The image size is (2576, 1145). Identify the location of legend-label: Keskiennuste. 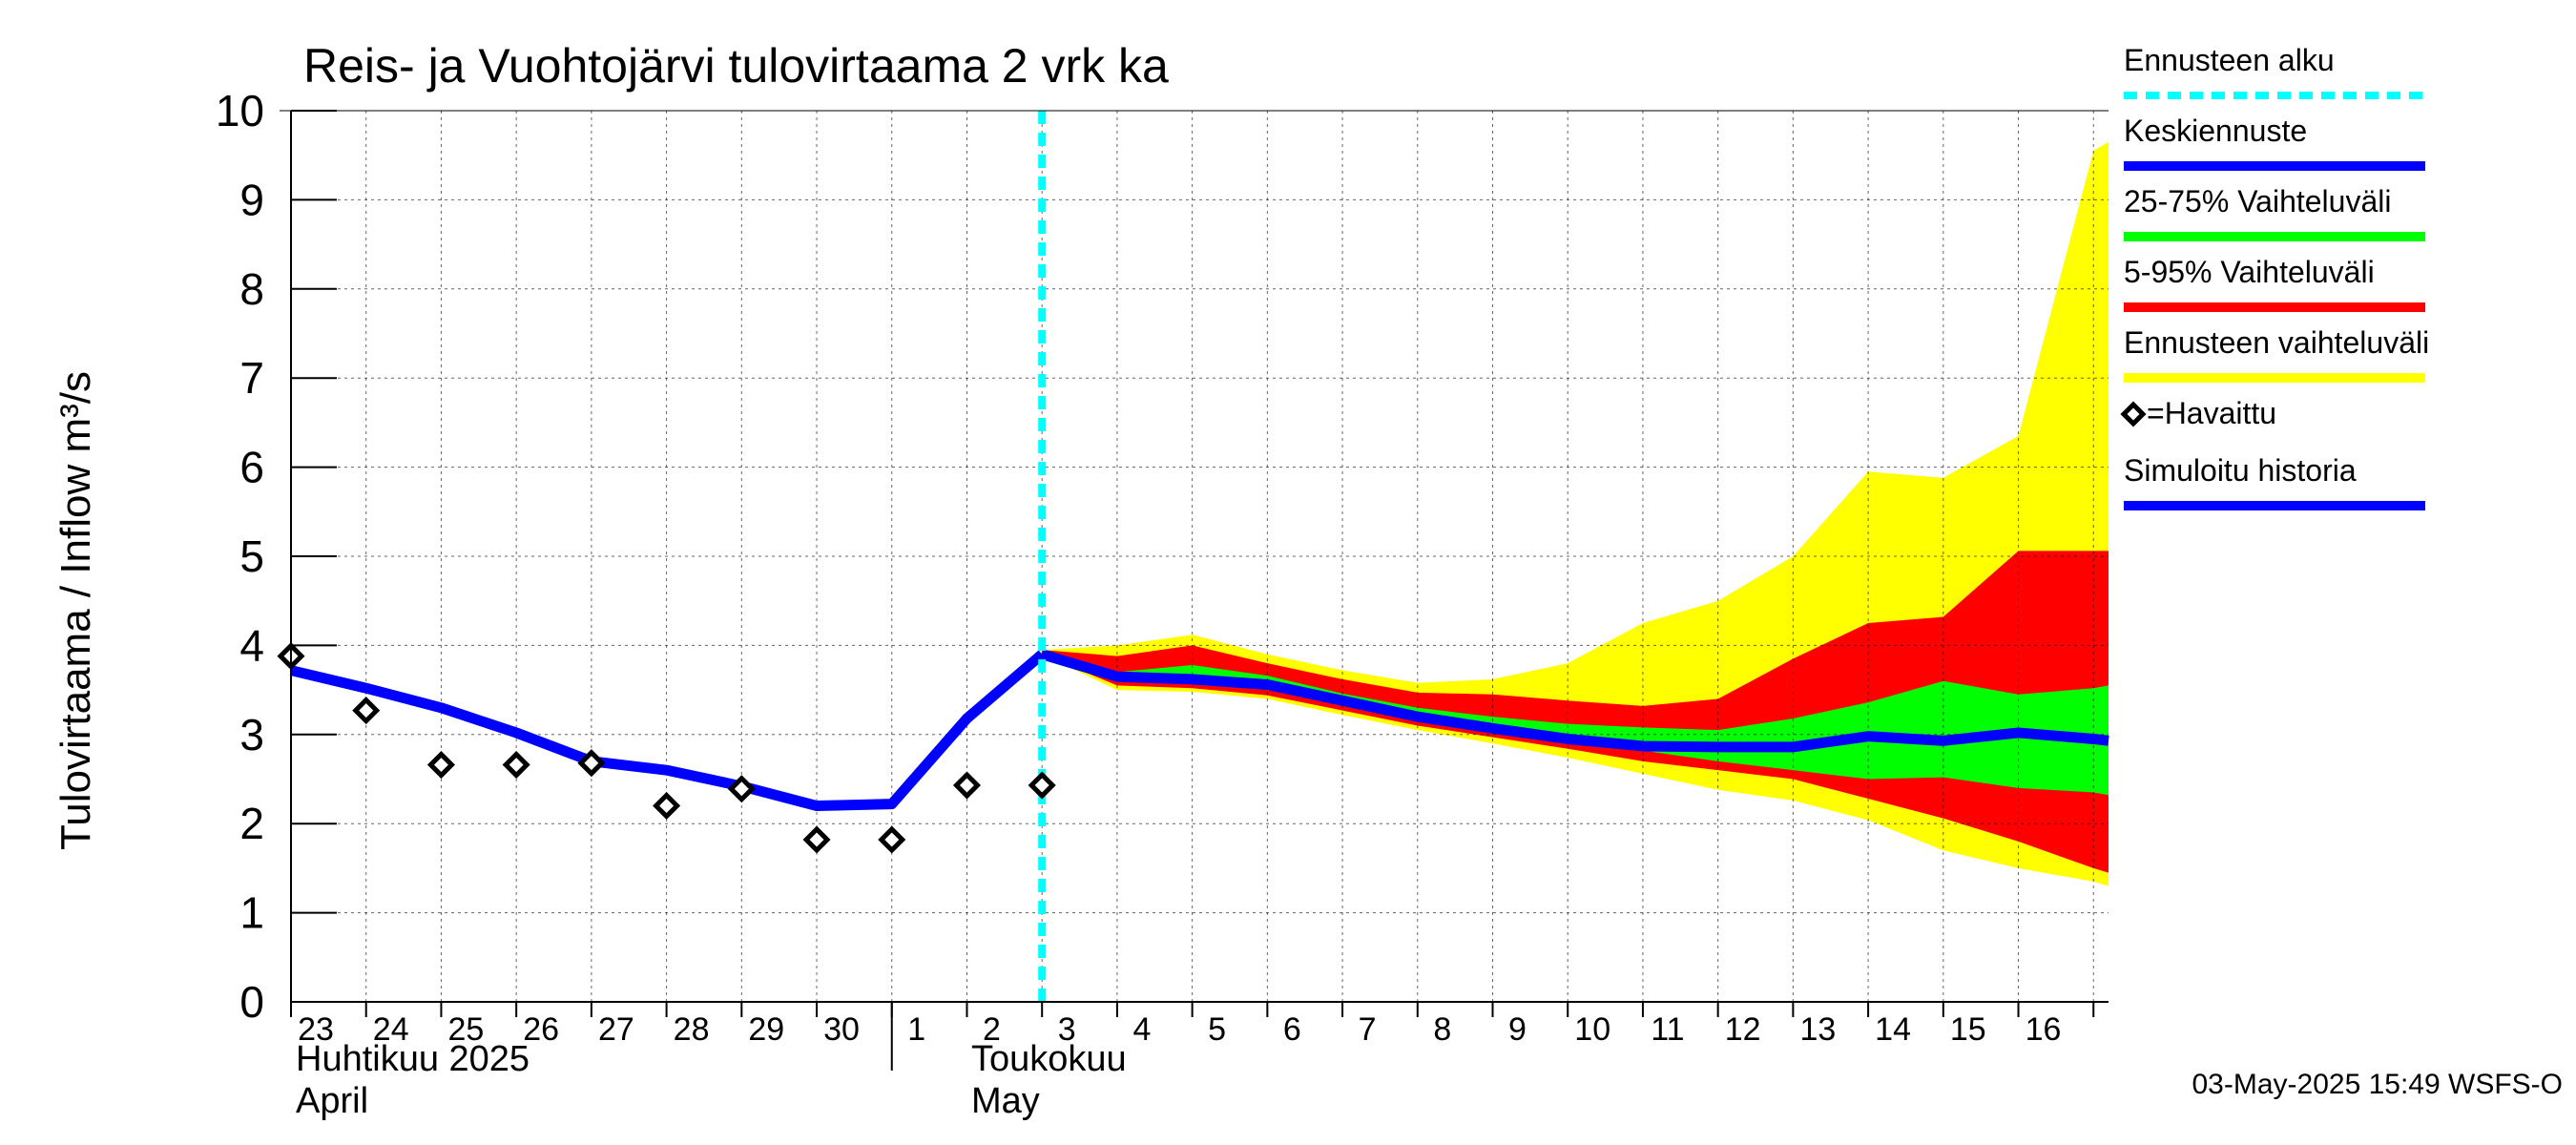
(2215, 131).